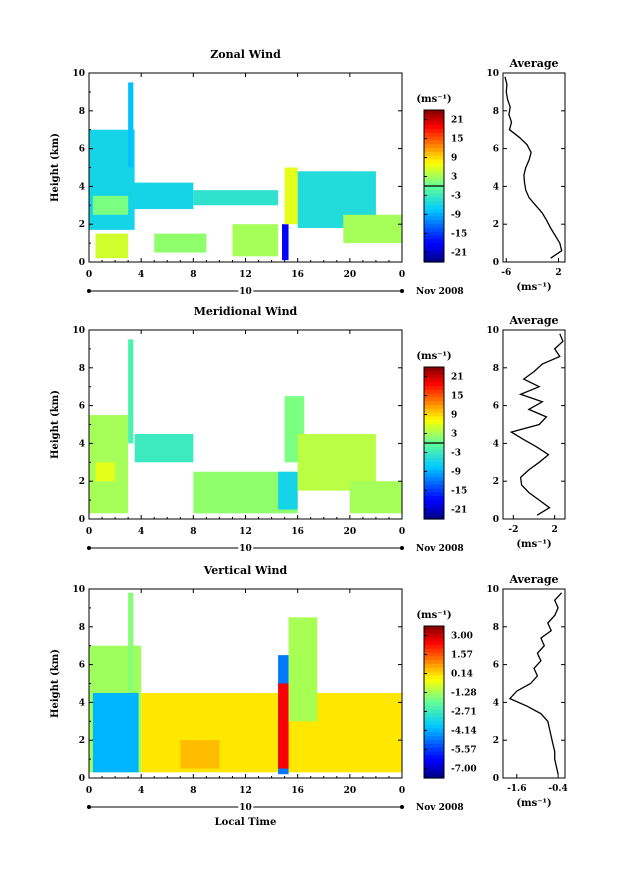  What do you see at coordinates (246, 822) in the screenshot?
I see `x-axis-label: Local Time` at bounding box center [246, 822].